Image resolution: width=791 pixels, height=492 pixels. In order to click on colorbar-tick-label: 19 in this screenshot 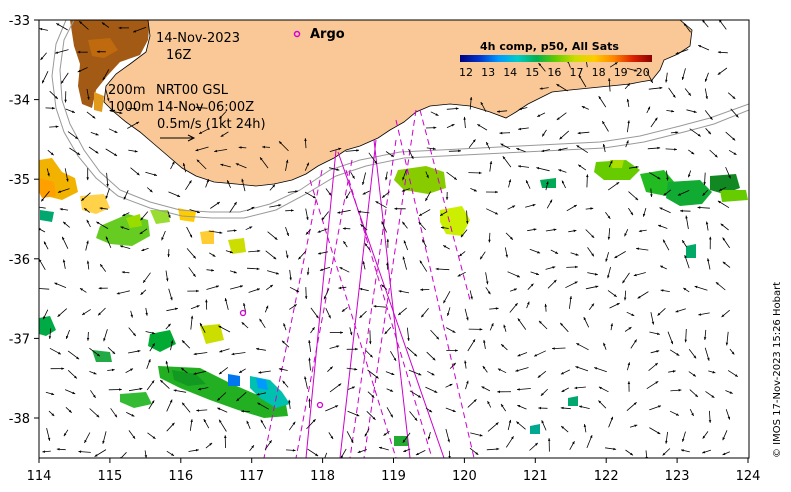, I will do `click(621, 72)`.